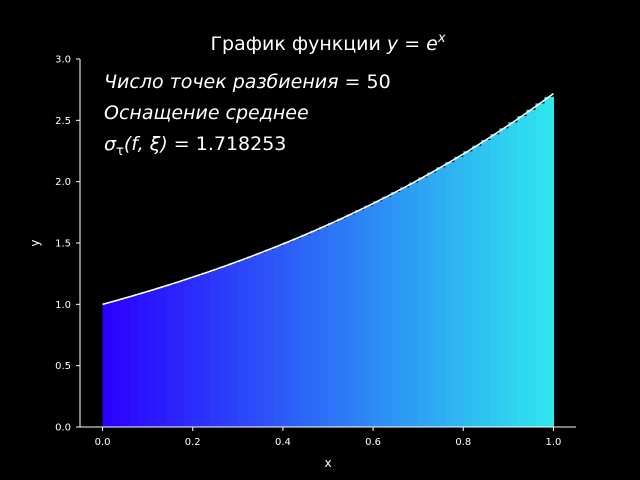  I want to click on x-tick-label: 1.0, so click(554, 442).